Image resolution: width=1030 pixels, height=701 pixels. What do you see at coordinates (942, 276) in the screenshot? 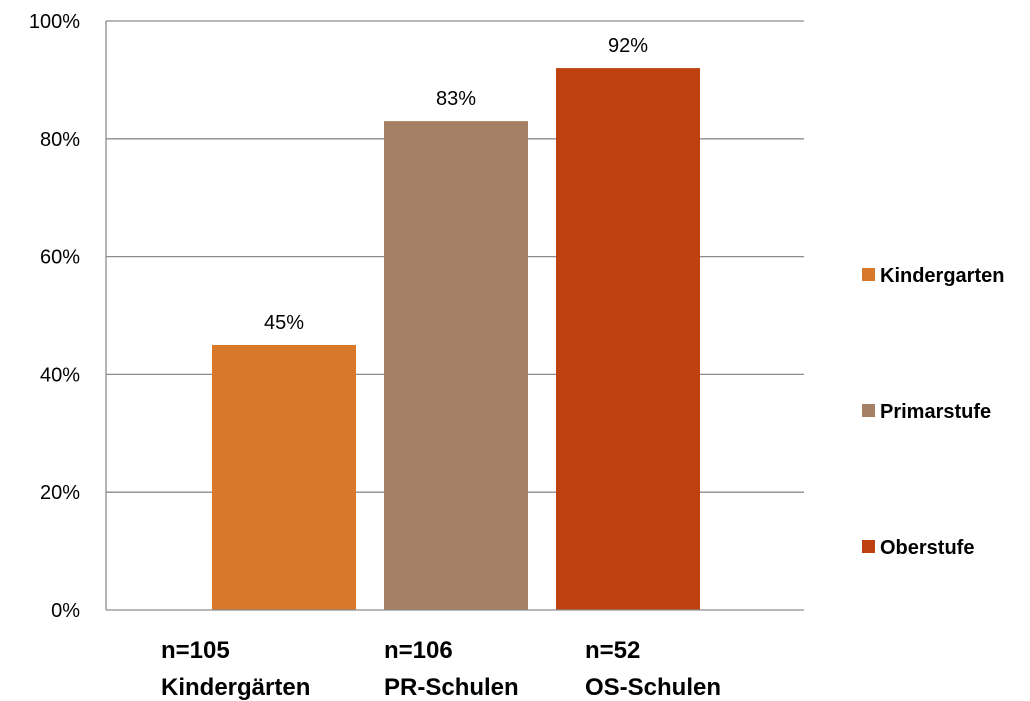
I see `legend-label: Kindergarten` at bounding box center [942, 276].